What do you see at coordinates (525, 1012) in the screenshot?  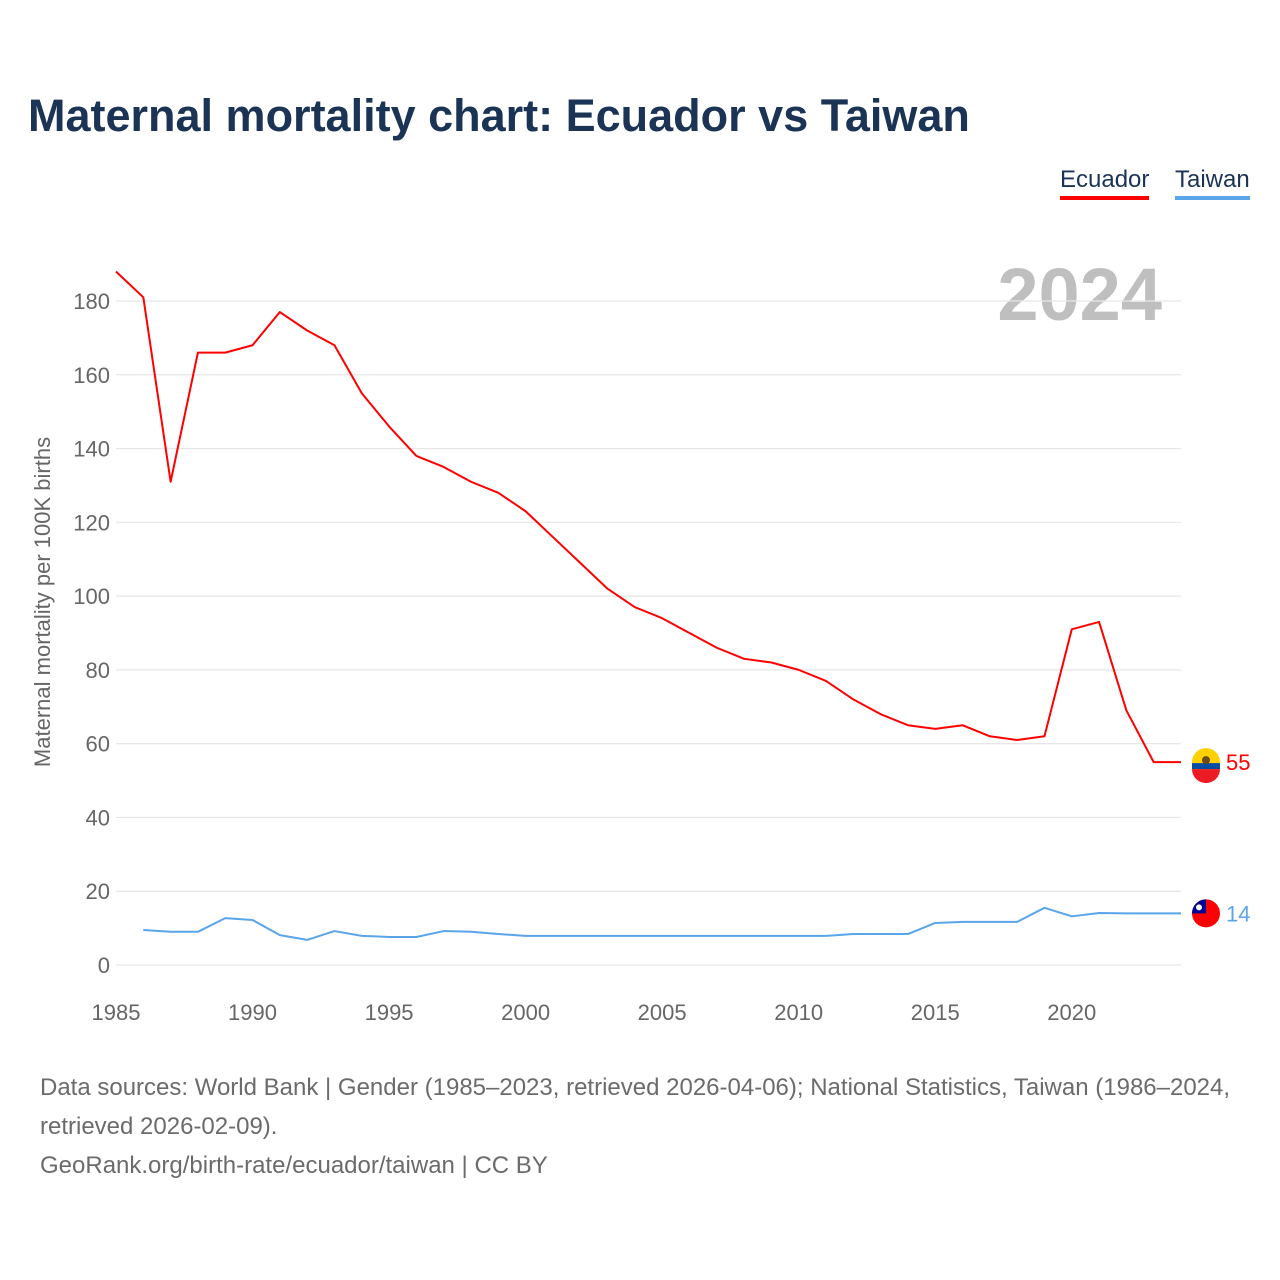 I see `x-tick-label: 2000` at bounding box center [525, 1012].